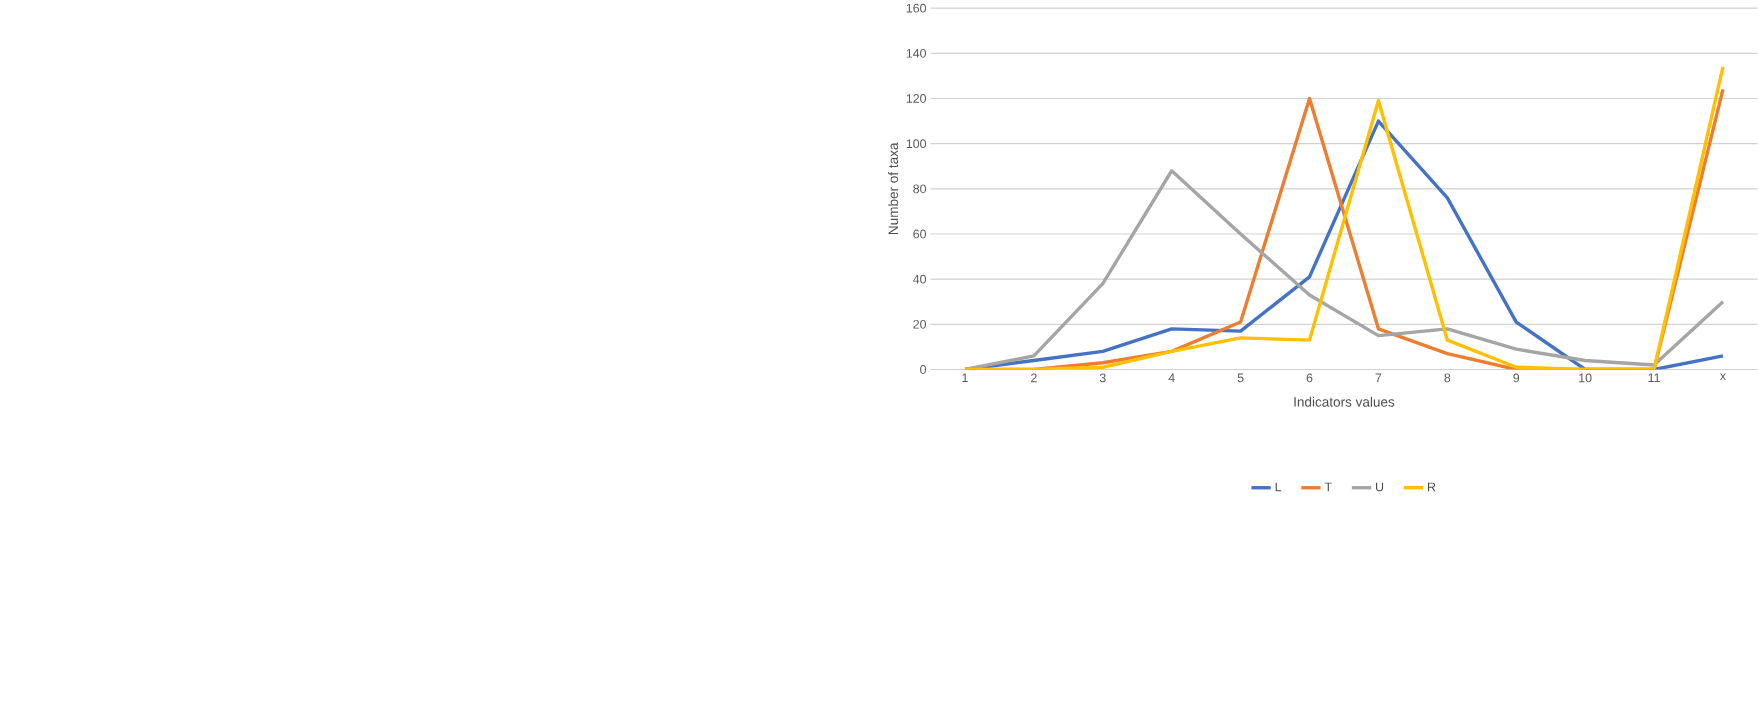  Describe the element at coordinates (1344, 269) in the screenshot. I see `line-series` at that location.